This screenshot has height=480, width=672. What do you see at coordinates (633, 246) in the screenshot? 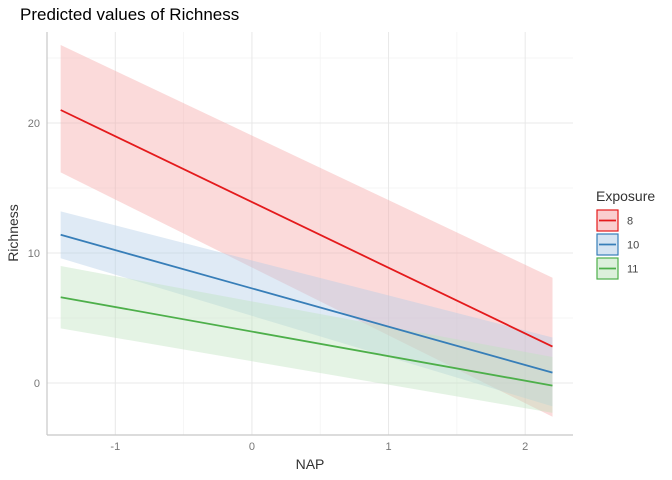
I see `legend-label-10: 10` at bounding box center [633, 246].